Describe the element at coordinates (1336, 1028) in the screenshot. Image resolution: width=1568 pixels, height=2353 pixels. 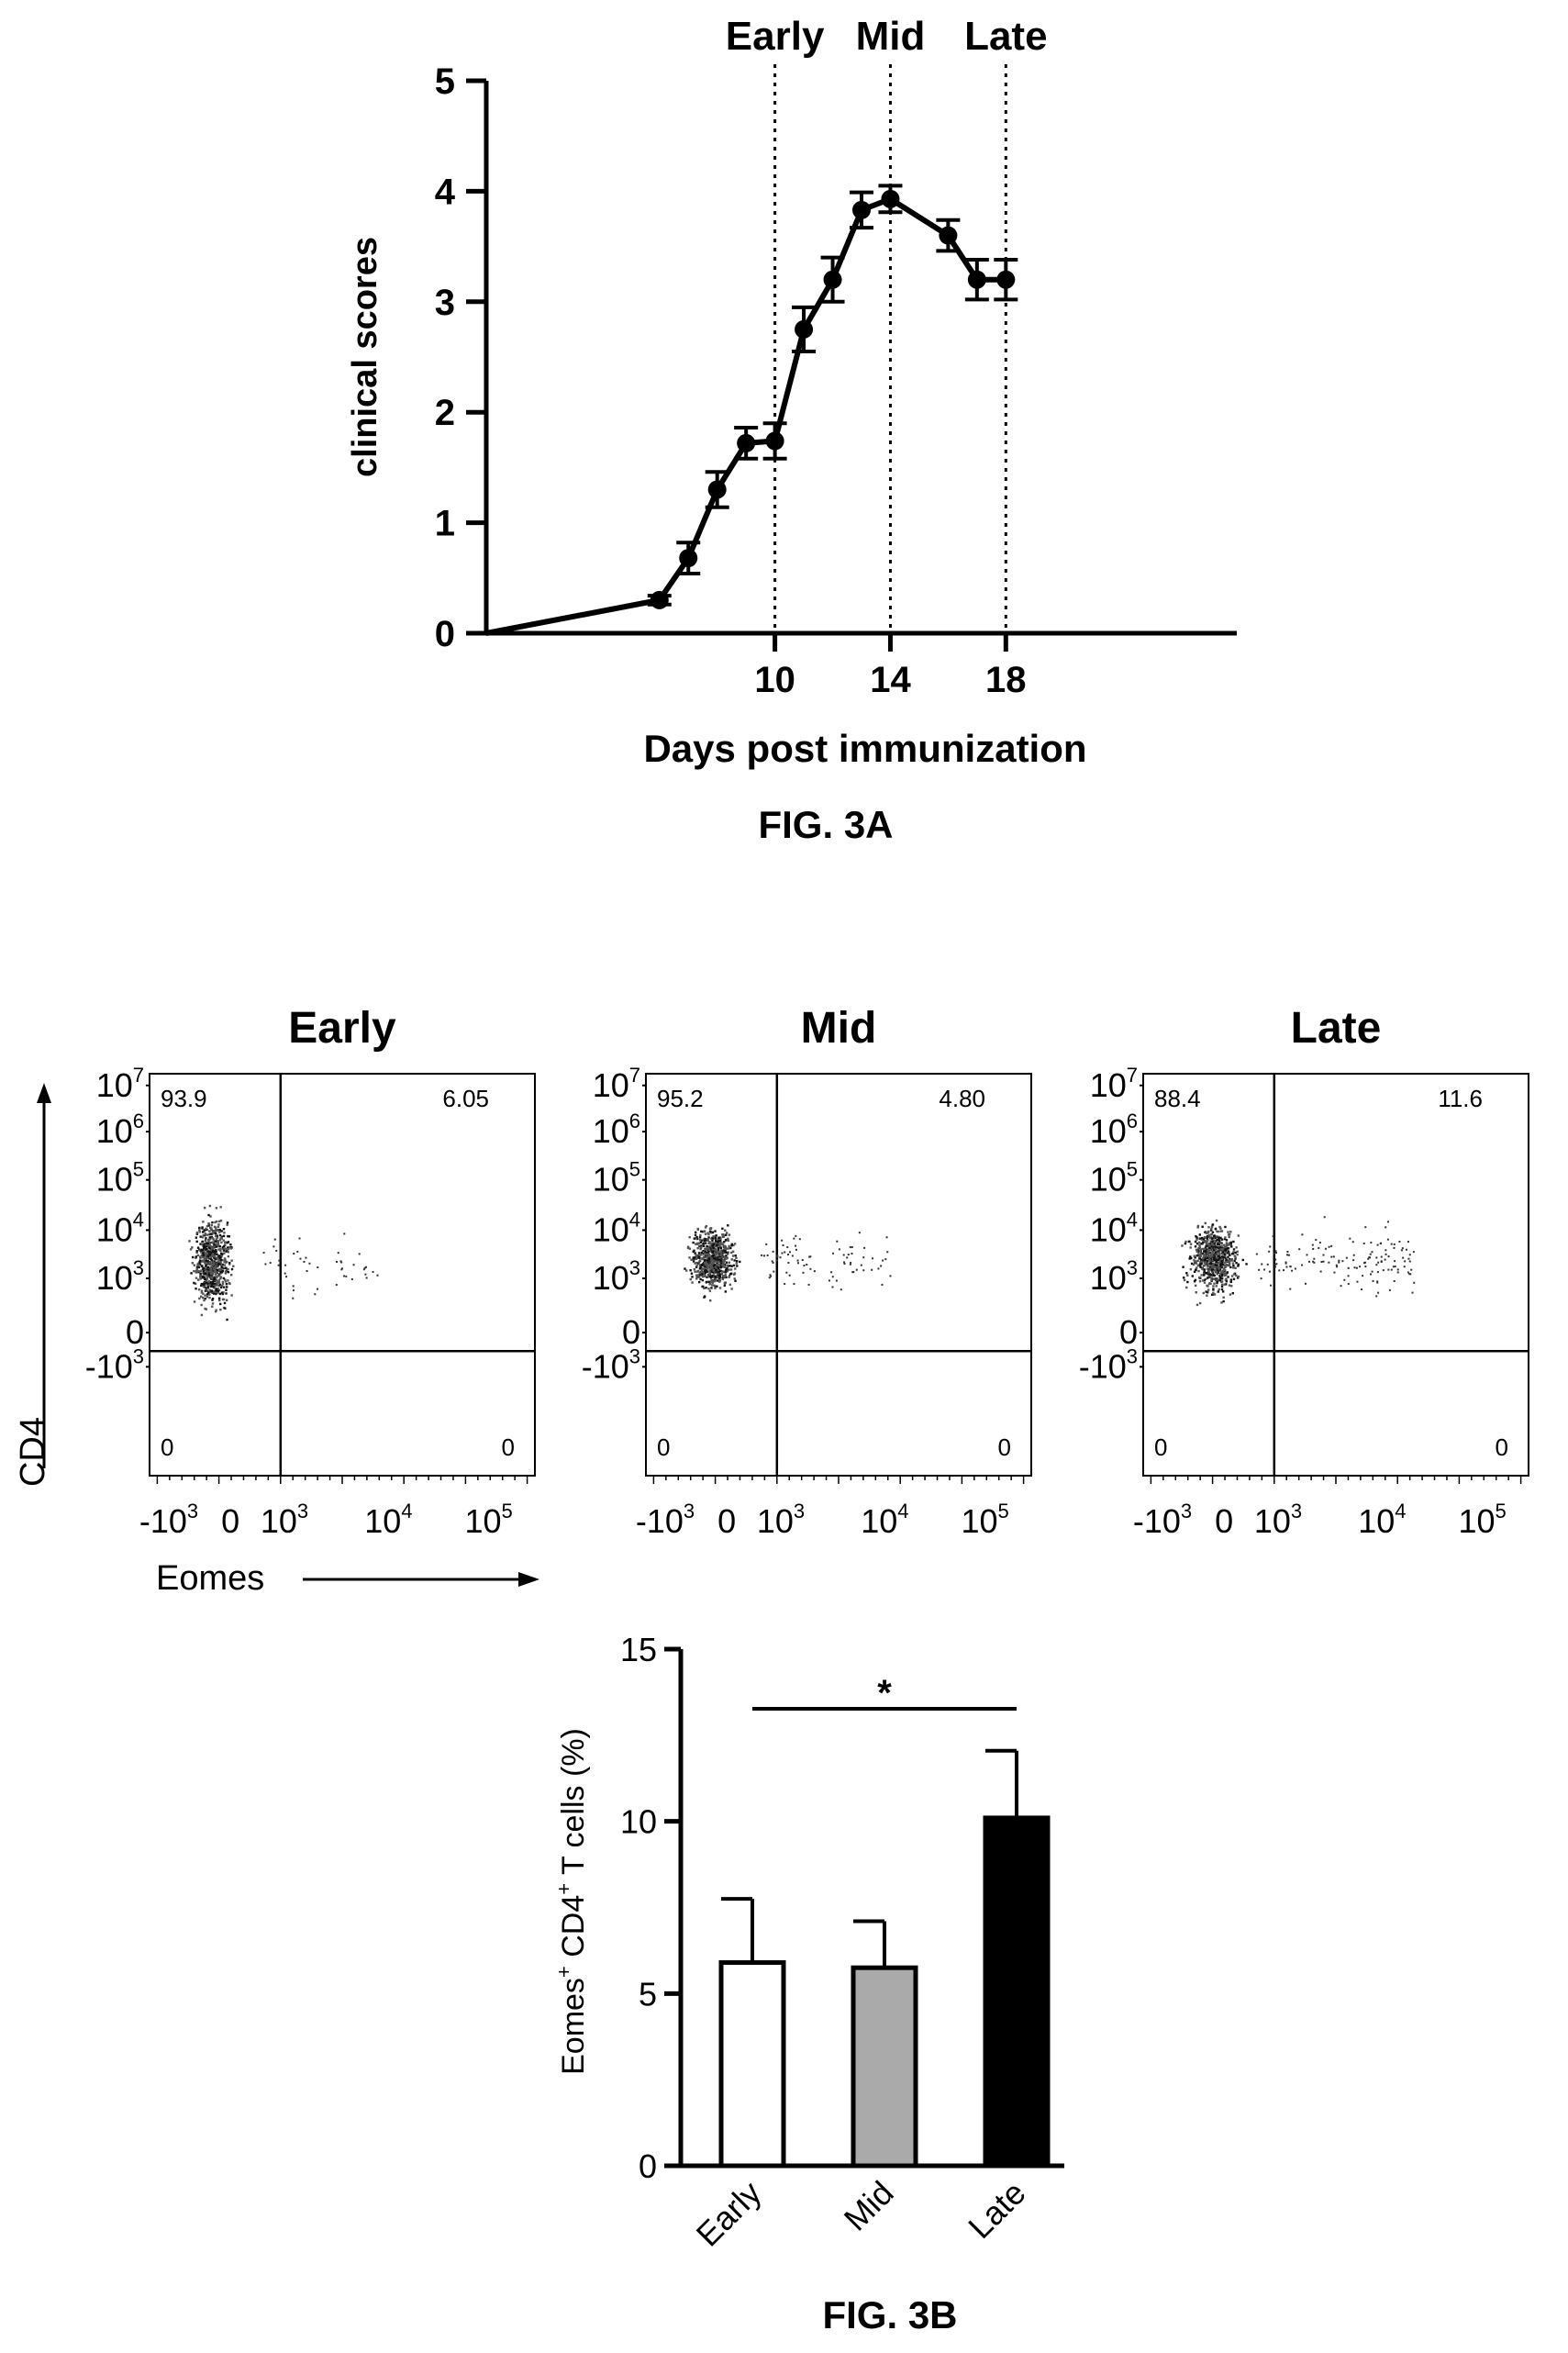
I see `flow-panel-title: Late` at that location.